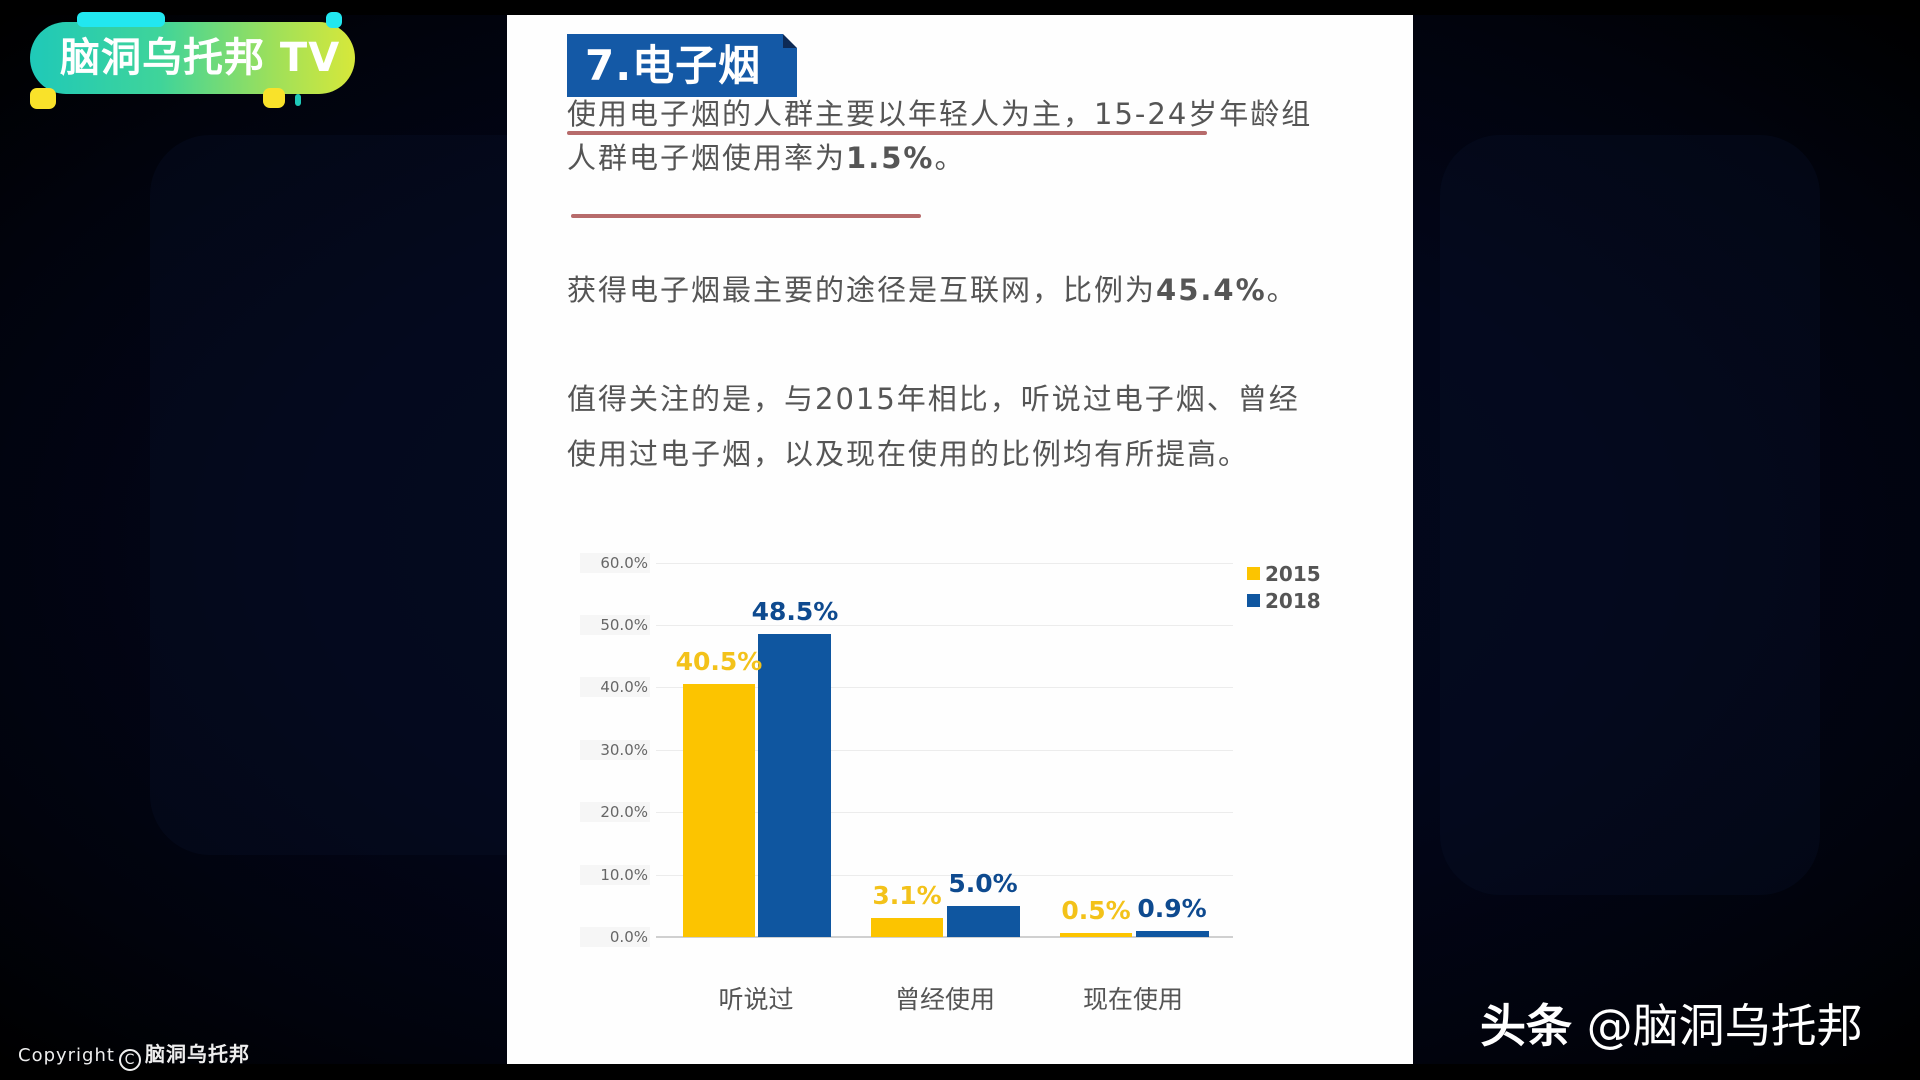  I want to click on text-span: 人群电子烟使用率为, so click(707, 158).